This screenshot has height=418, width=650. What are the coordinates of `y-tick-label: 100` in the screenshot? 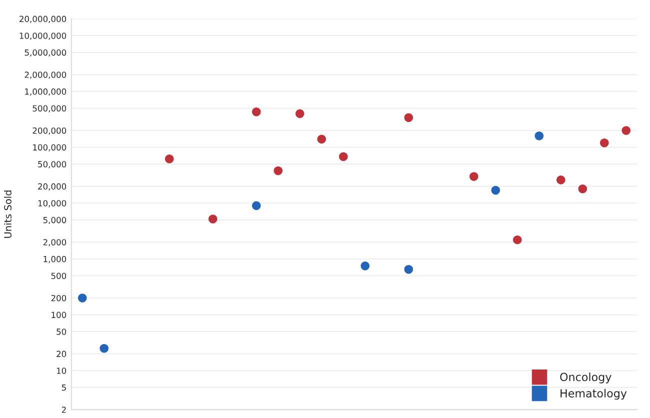 It's located at (59, 315).